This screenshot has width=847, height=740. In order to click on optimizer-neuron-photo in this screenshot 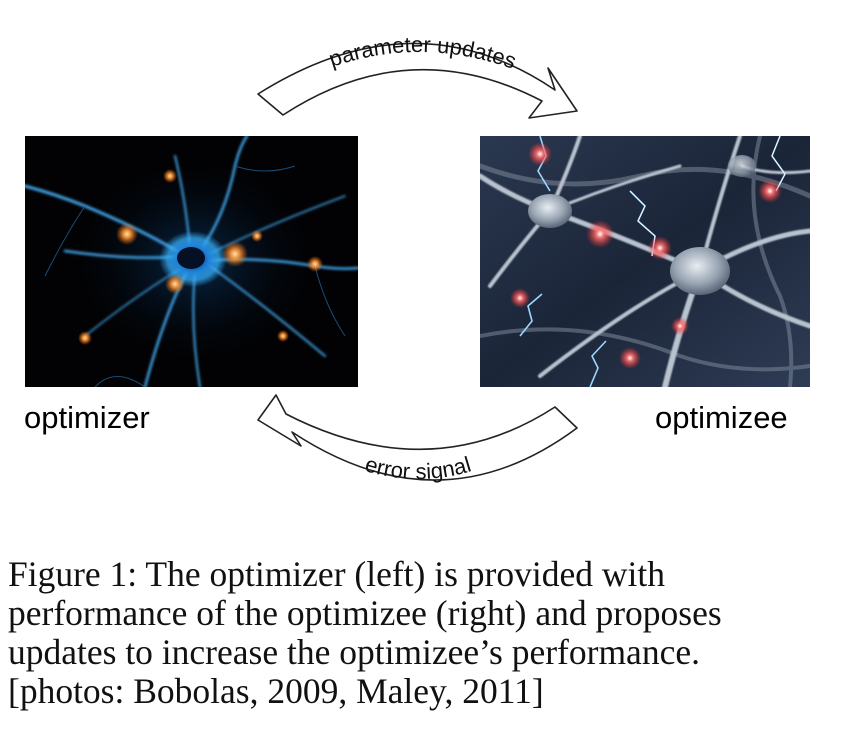, I will do `click(191, 261)`.